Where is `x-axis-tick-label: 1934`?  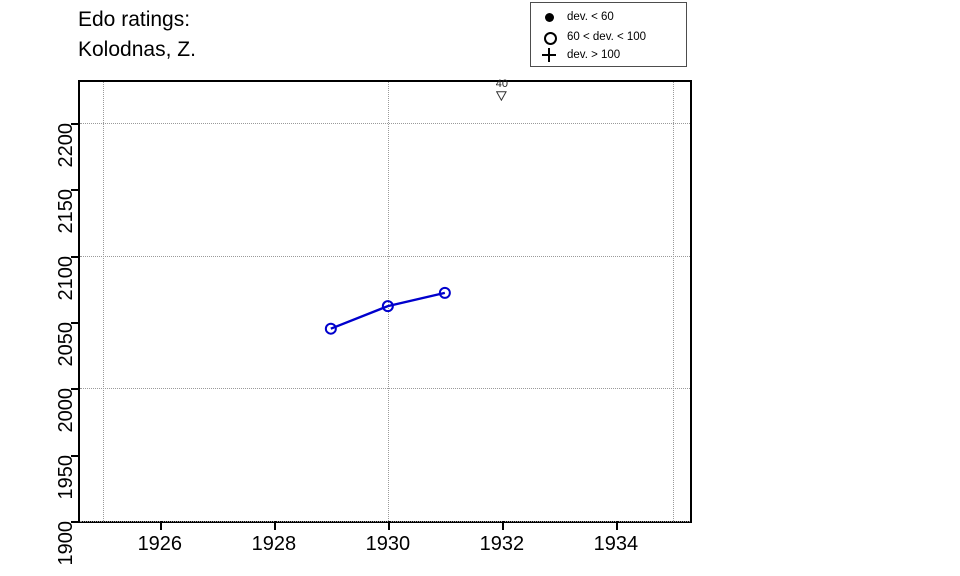
x-axis-tick-label: 1934 is located at coordinates (616, 544).